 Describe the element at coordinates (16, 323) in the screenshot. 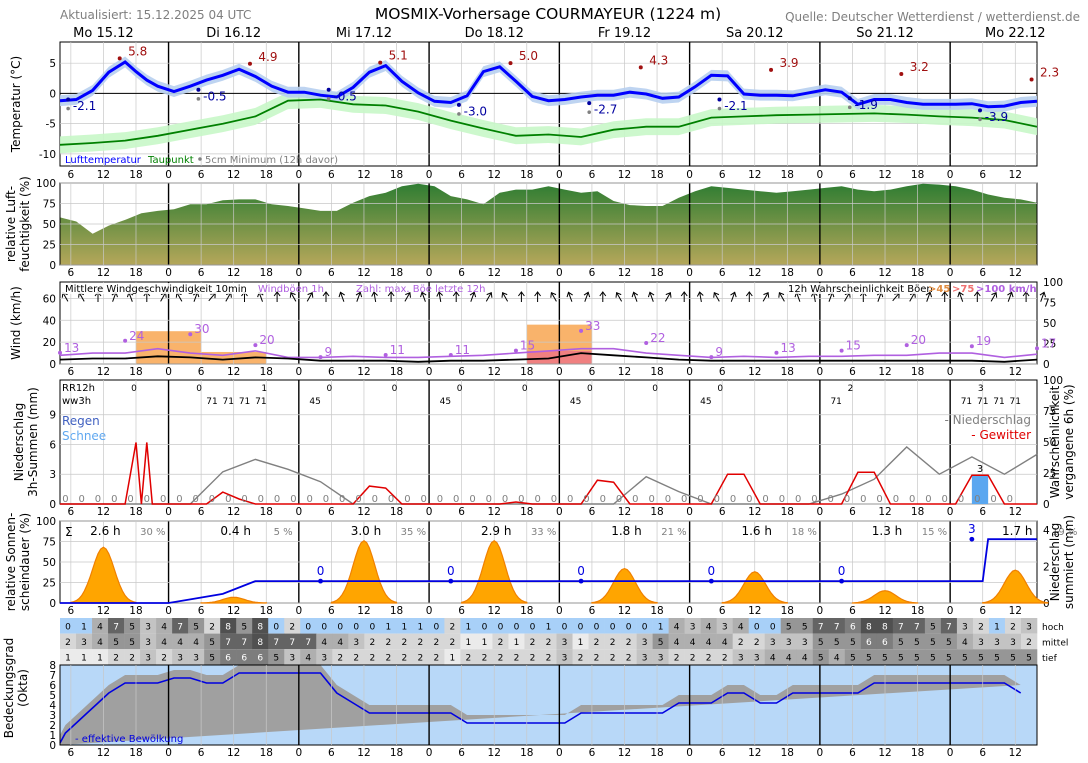

I see `wind-ylabel-line: Wind (km/h)` at that location.